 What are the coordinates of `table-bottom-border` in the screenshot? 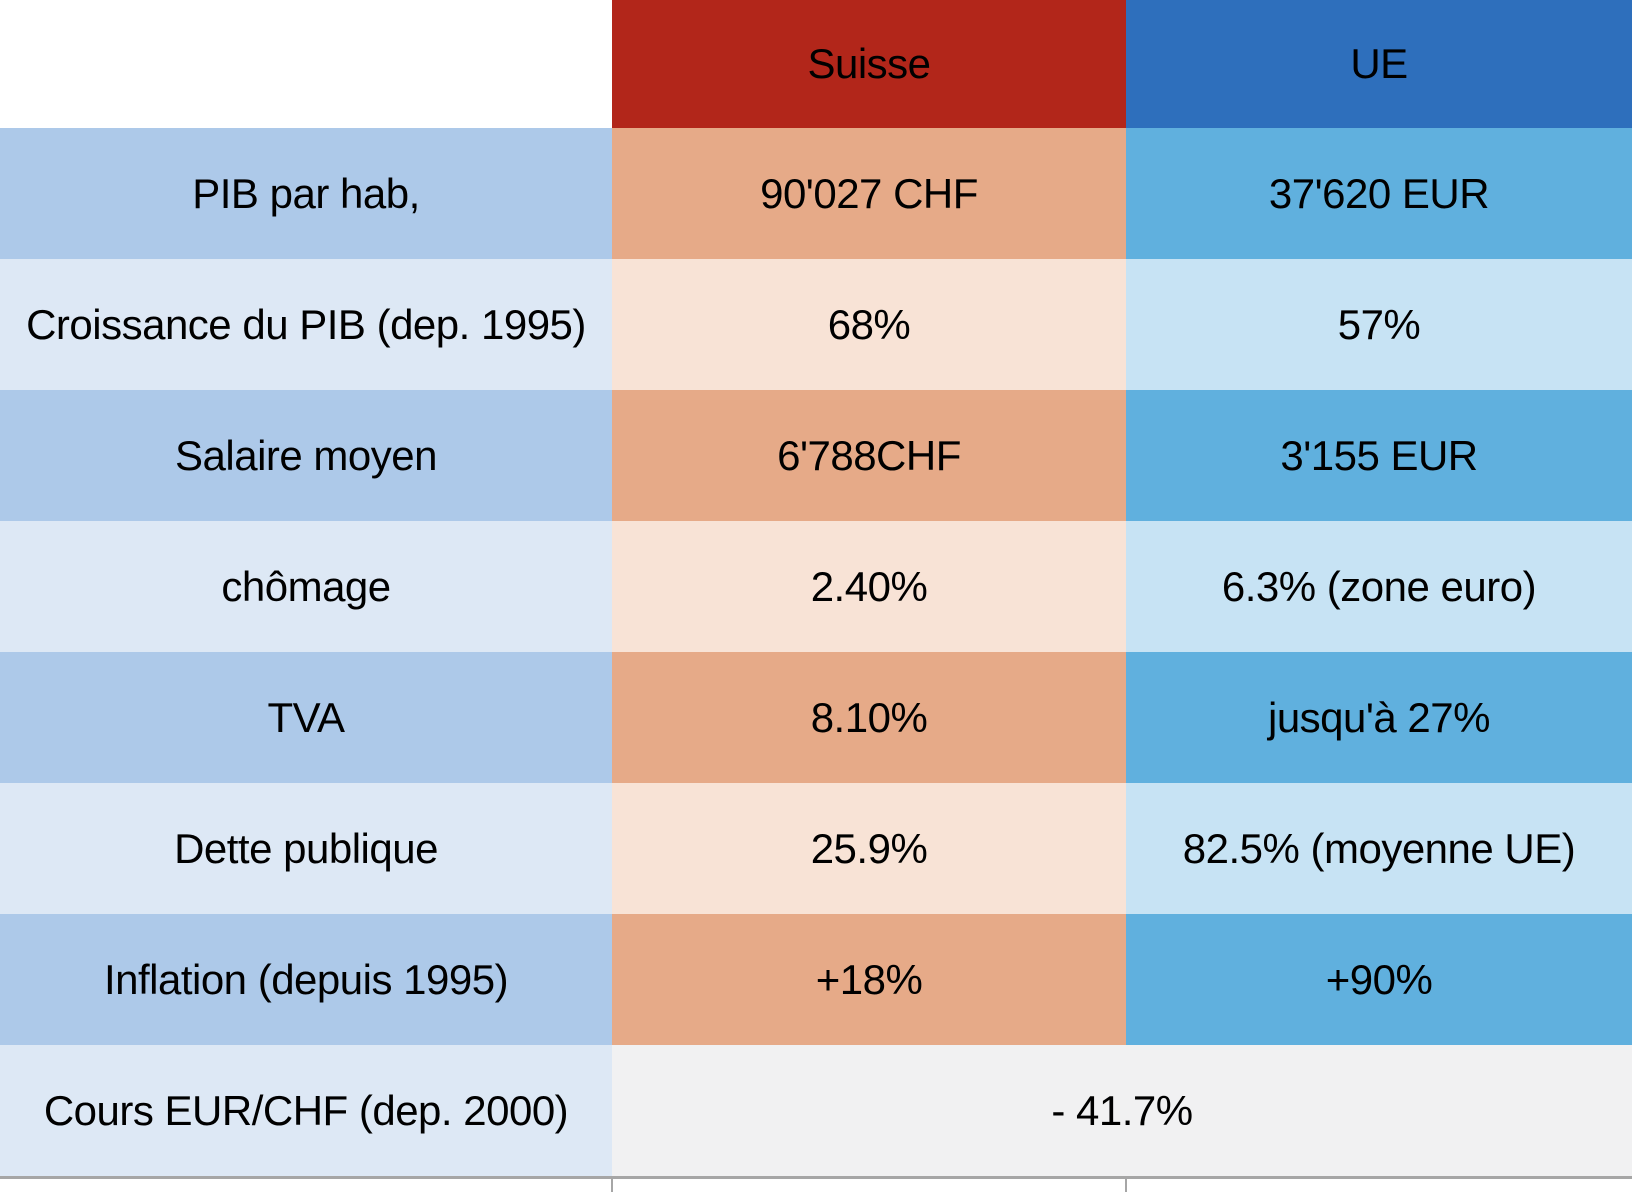 It's located at (816, 1177).